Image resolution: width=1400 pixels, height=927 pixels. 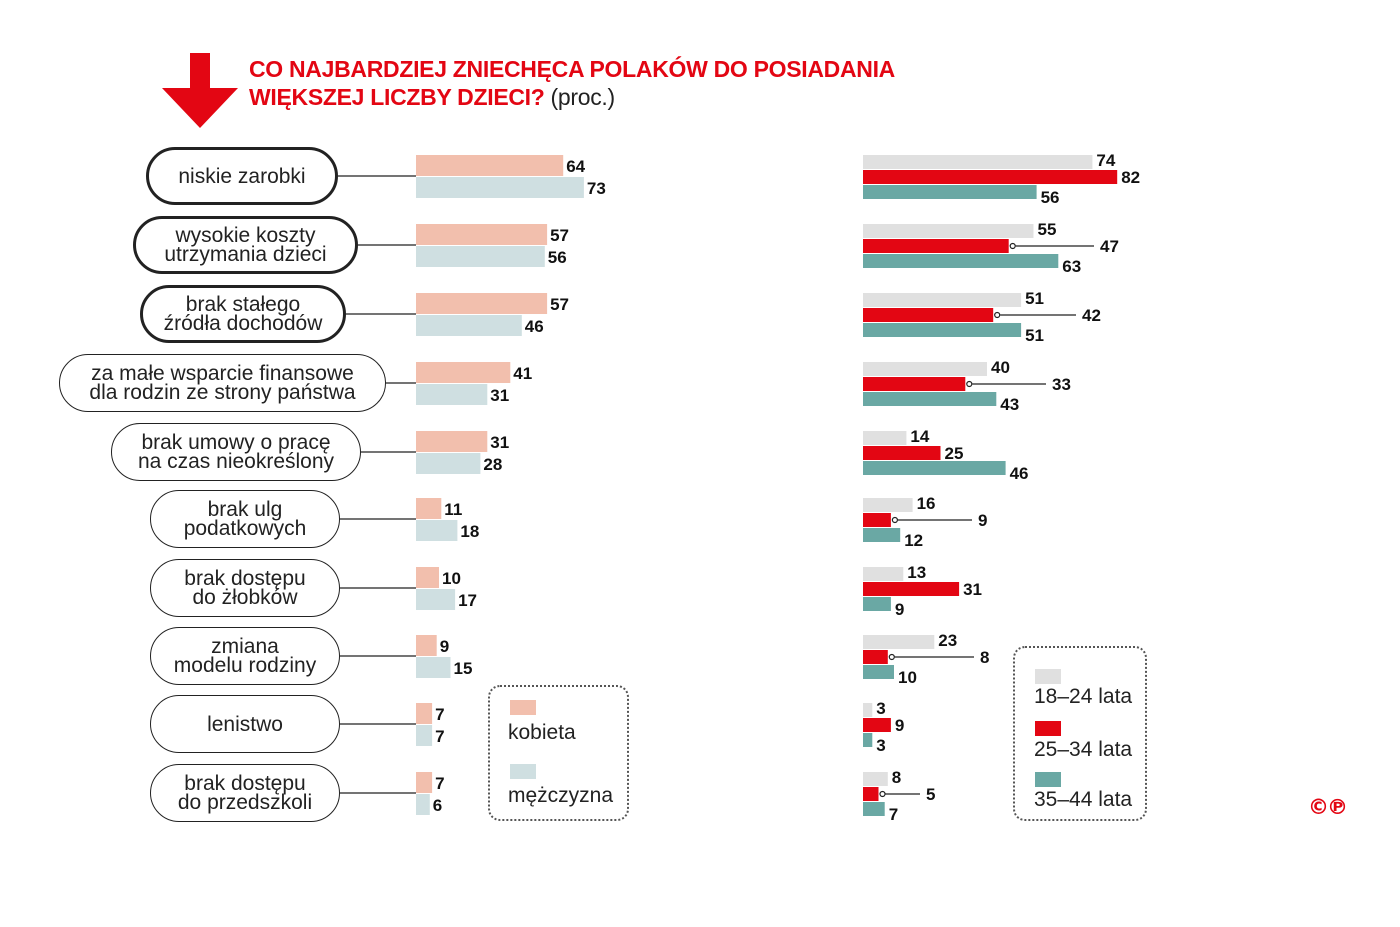 What do you see at coordinates (463, 668) in the screenshot?
I see `data-label: 15` at bounding box center [463, 668].